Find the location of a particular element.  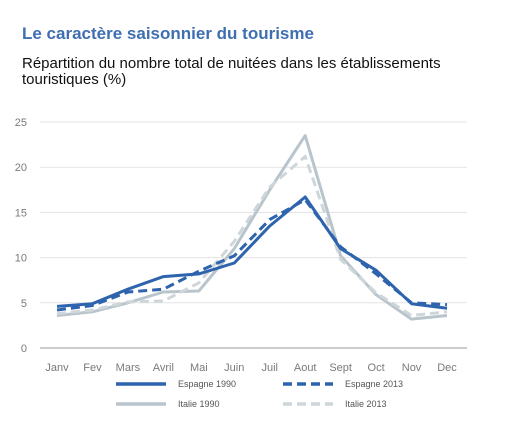

y-tick-label: 5 is located at coordinates (24, 304).